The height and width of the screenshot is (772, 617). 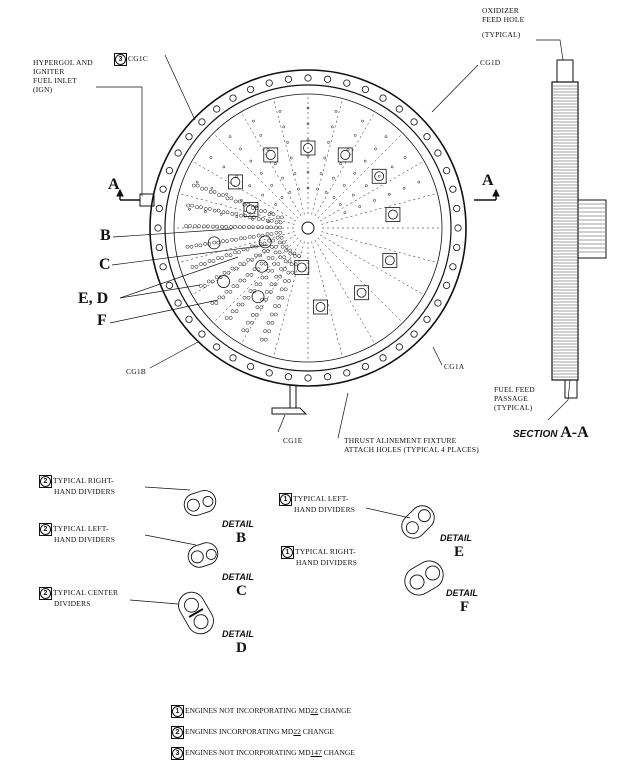 I want to click on note-marker-3: 3, so click(x=120, y=59).